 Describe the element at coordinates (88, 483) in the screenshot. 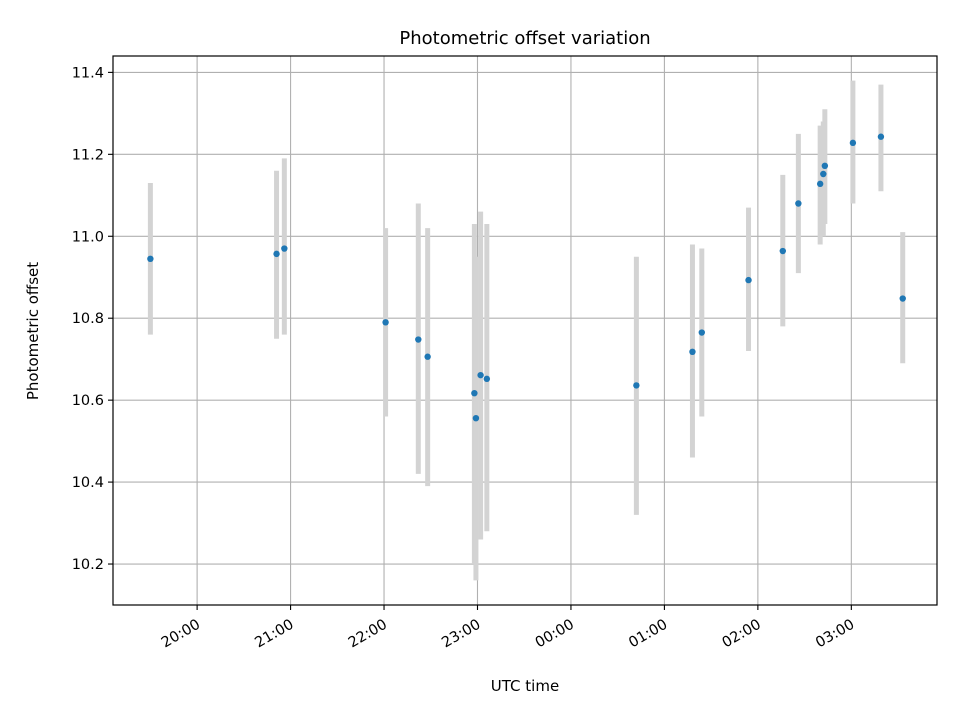

I see `y-tick-label: 10.4` at that location.